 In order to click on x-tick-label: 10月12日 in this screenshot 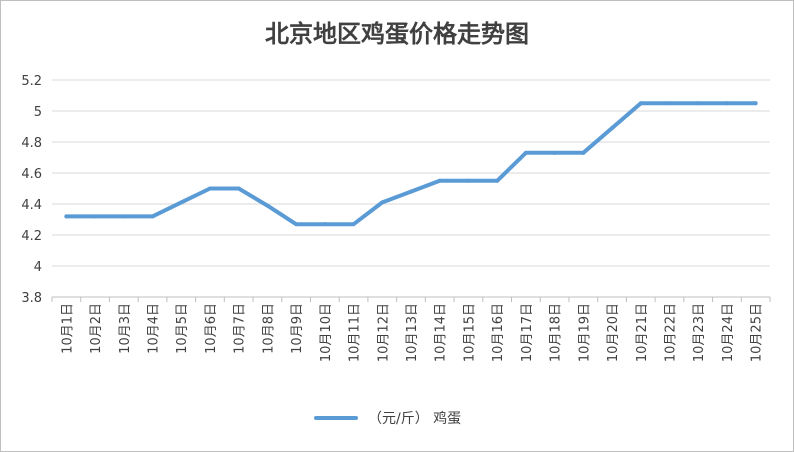, I will do `click(383, 332)`.